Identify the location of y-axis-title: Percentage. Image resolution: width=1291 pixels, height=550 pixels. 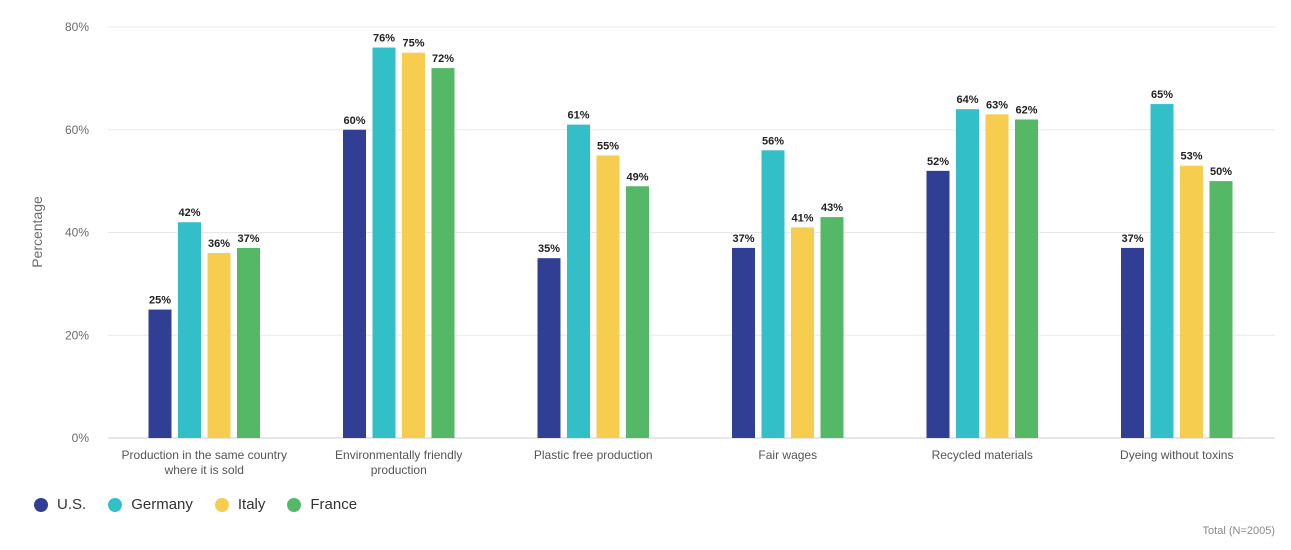
(37, 232).